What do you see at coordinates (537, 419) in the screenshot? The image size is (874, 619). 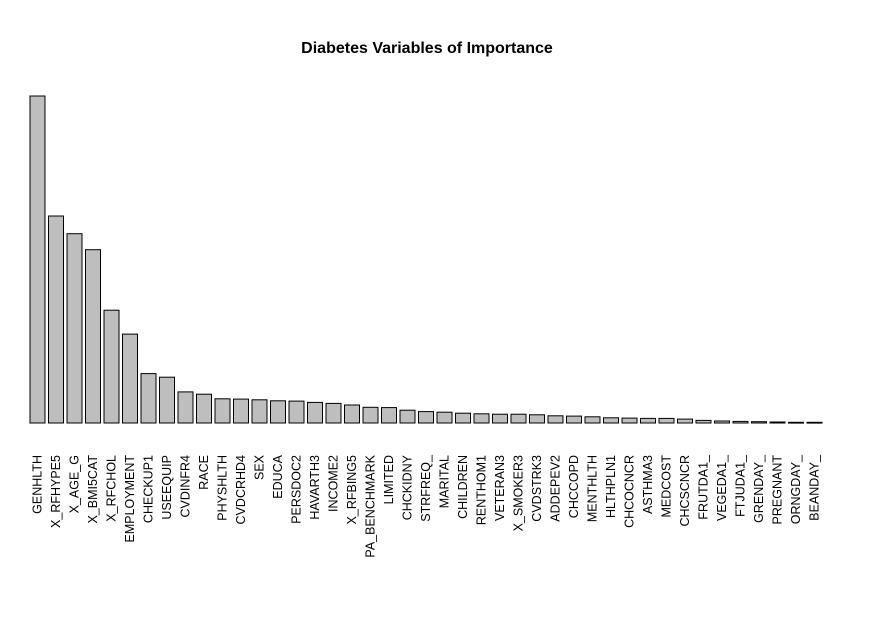 I see `bar-cvdstrk3` at bounding box center [537, 419].